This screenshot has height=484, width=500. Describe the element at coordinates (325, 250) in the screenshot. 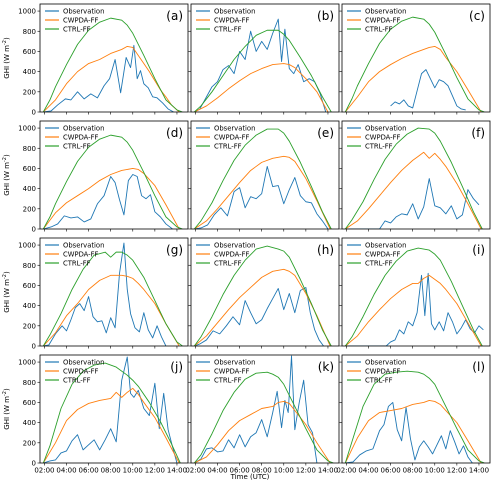

I see `panel-label: (h)` at that location.